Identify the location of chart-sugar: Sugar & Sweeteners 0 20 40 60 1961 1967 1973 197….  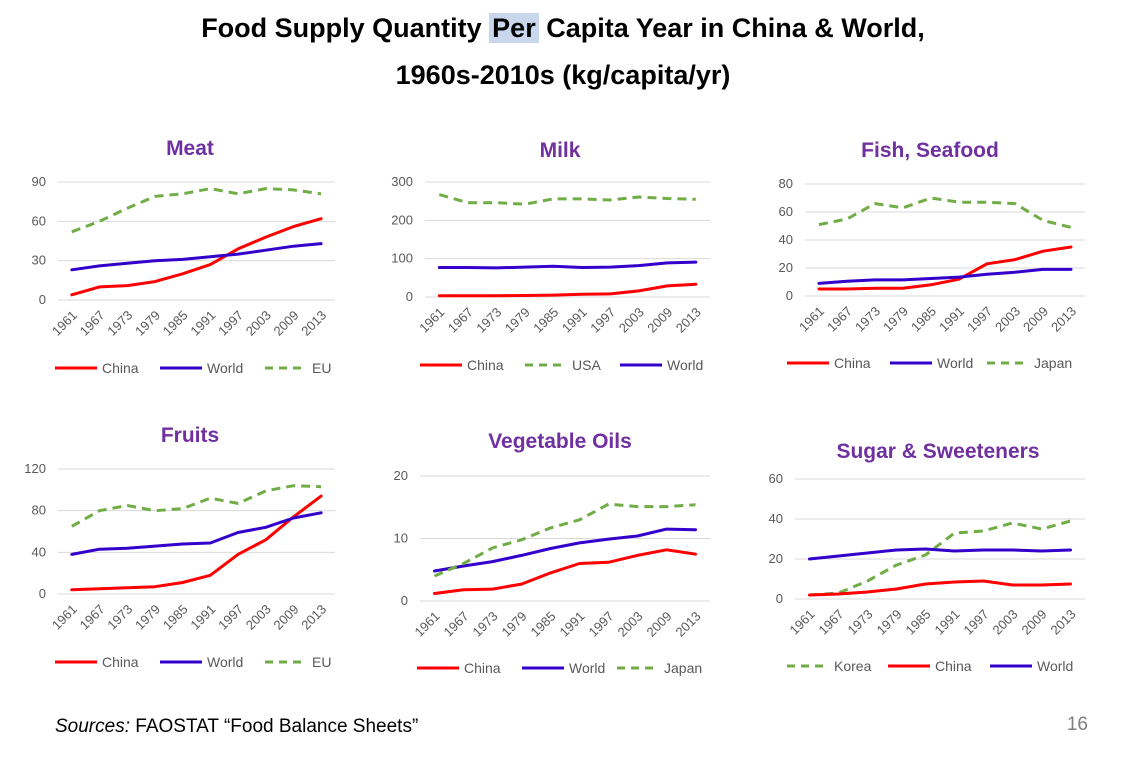
(937, 550).